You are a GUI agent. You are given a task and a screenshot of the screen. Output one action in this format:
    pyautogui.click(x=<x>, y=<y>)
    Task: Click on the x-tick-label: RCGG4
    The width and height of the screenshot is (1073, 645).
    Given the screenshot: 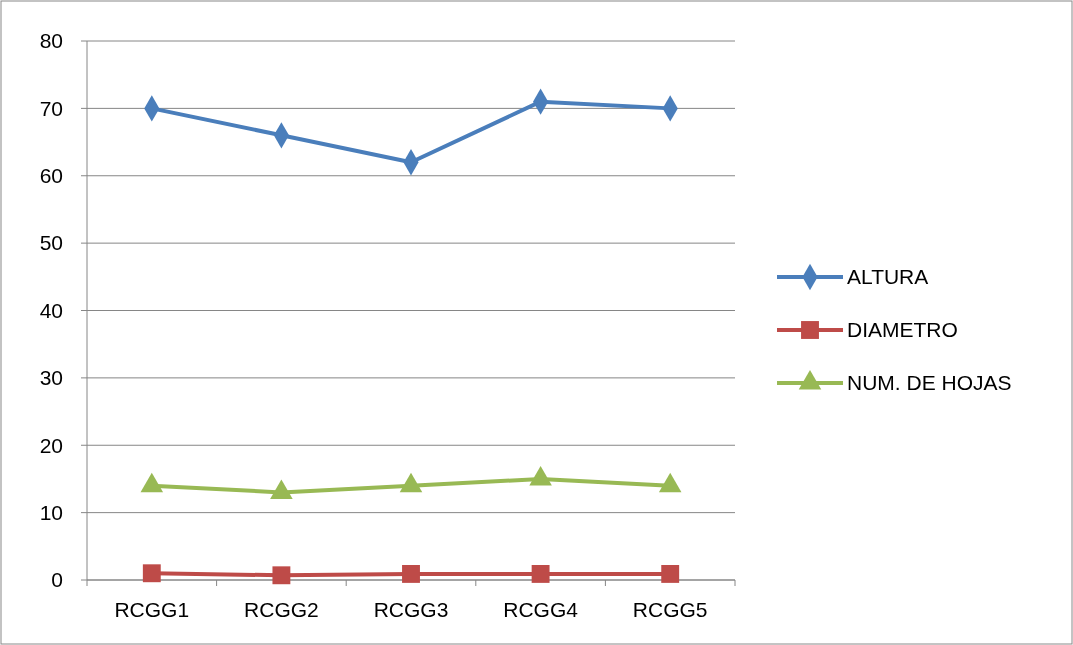 What is the action you would take?
    pyautogui.click(x=541, y=609)
    